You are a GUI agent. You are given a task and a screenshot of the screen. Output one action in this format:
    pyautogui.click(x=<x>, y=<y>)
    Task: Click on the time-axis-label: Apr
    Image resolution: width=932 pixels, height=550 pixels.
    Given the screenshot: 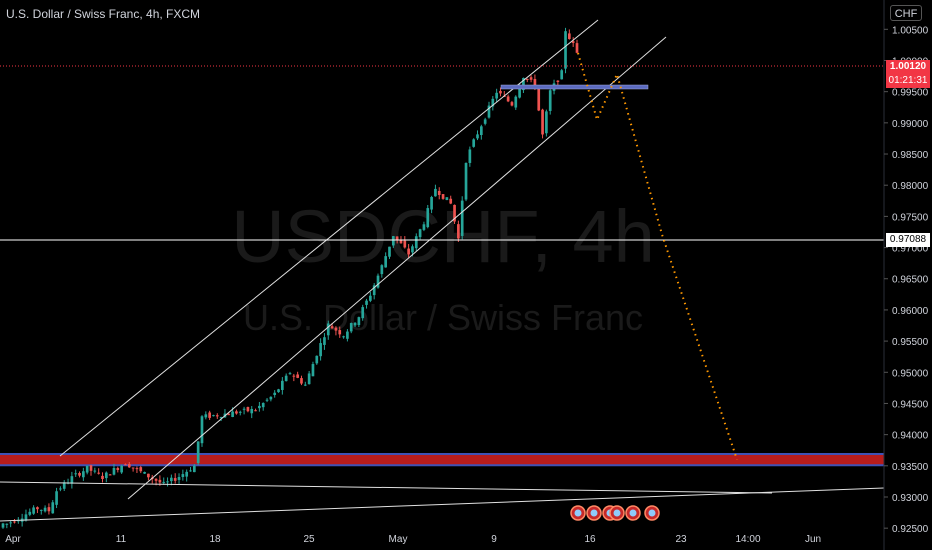 What is the action you would take?
    pyautogui.click(x=13, y=539)
    